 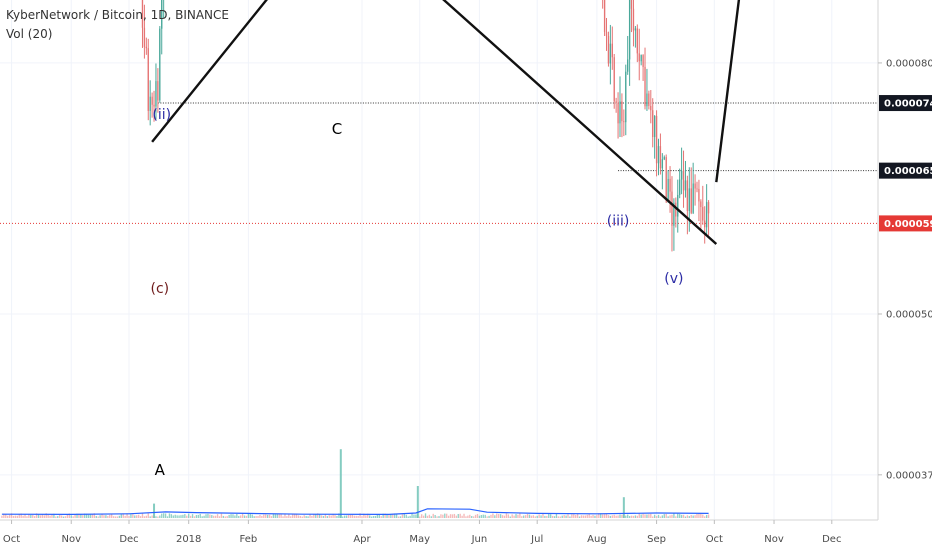 What do you see at coordinates (905, 223) in the screenshot?
I see `price-badge` at bounding box center [905, 223].